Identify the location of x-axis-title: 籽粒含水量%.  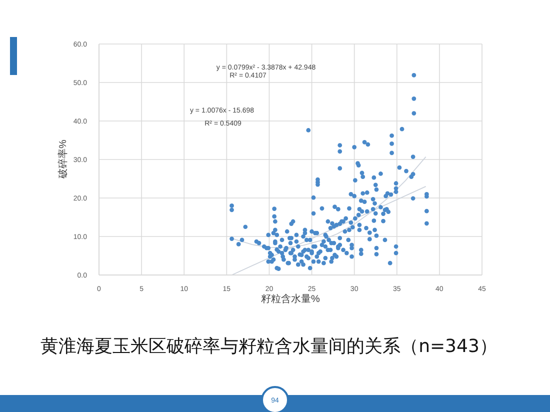
(290, 299).